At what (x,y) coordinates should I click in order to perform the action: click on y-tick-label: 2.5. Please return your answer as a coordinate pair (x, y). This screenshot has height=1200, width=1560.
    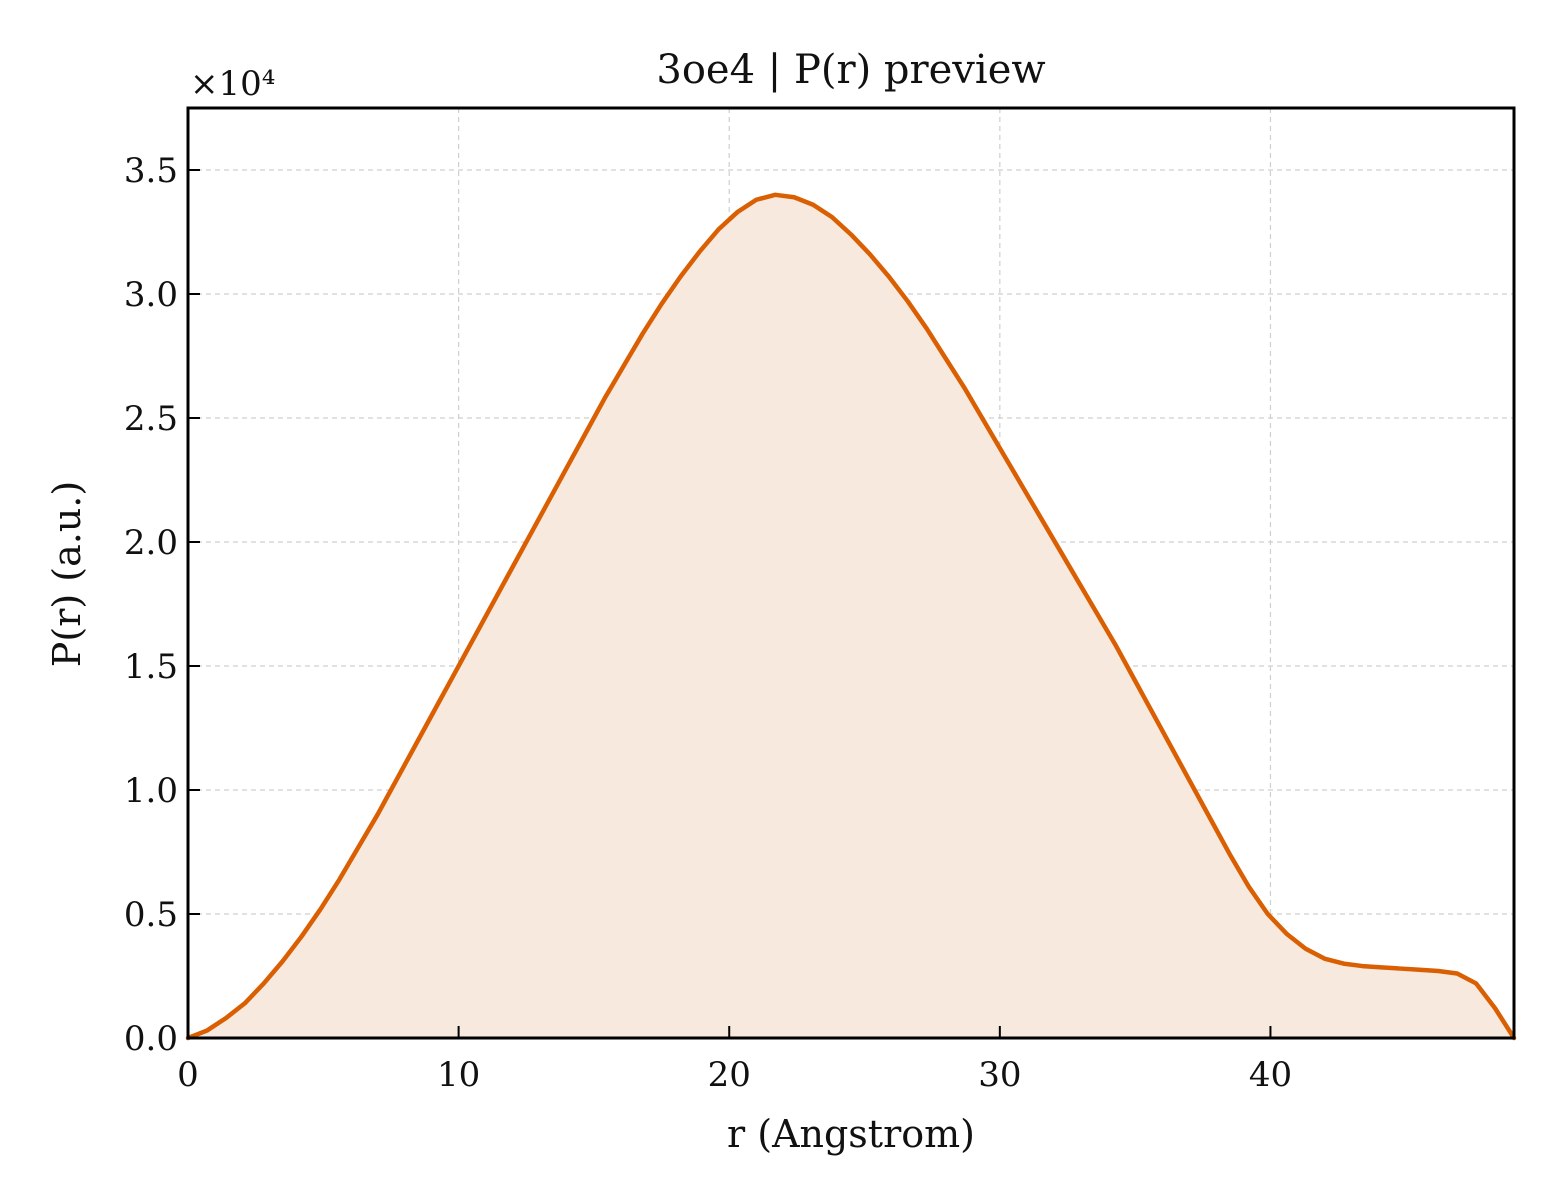
    Looking at the image, I should click on (151, 419).